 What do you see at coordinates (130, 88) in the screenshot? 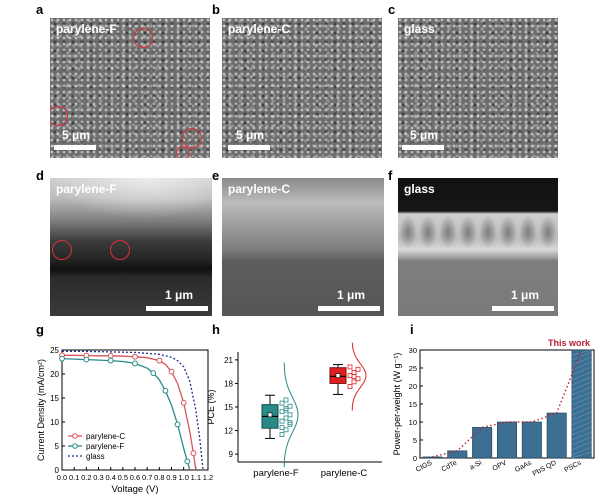
I see `sem-image-parylene-f-top: parylene-F 5 μm` at bounding box center [130, 88].